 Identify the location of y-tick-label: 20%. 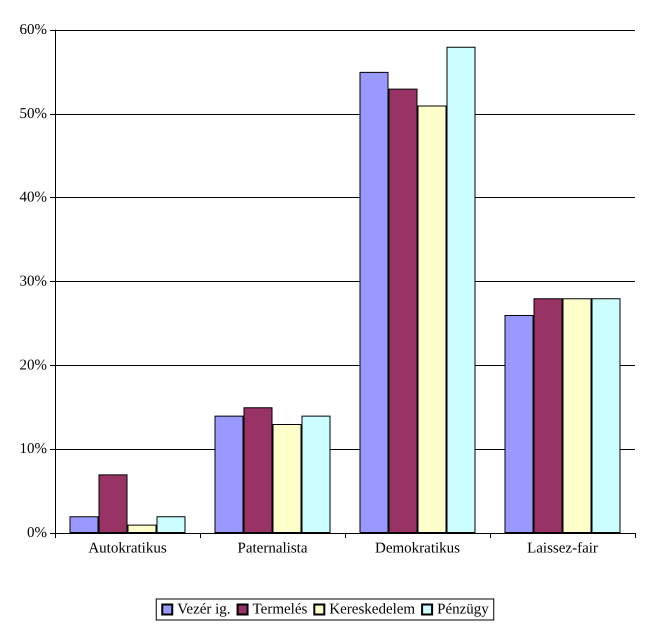
(33, 365).